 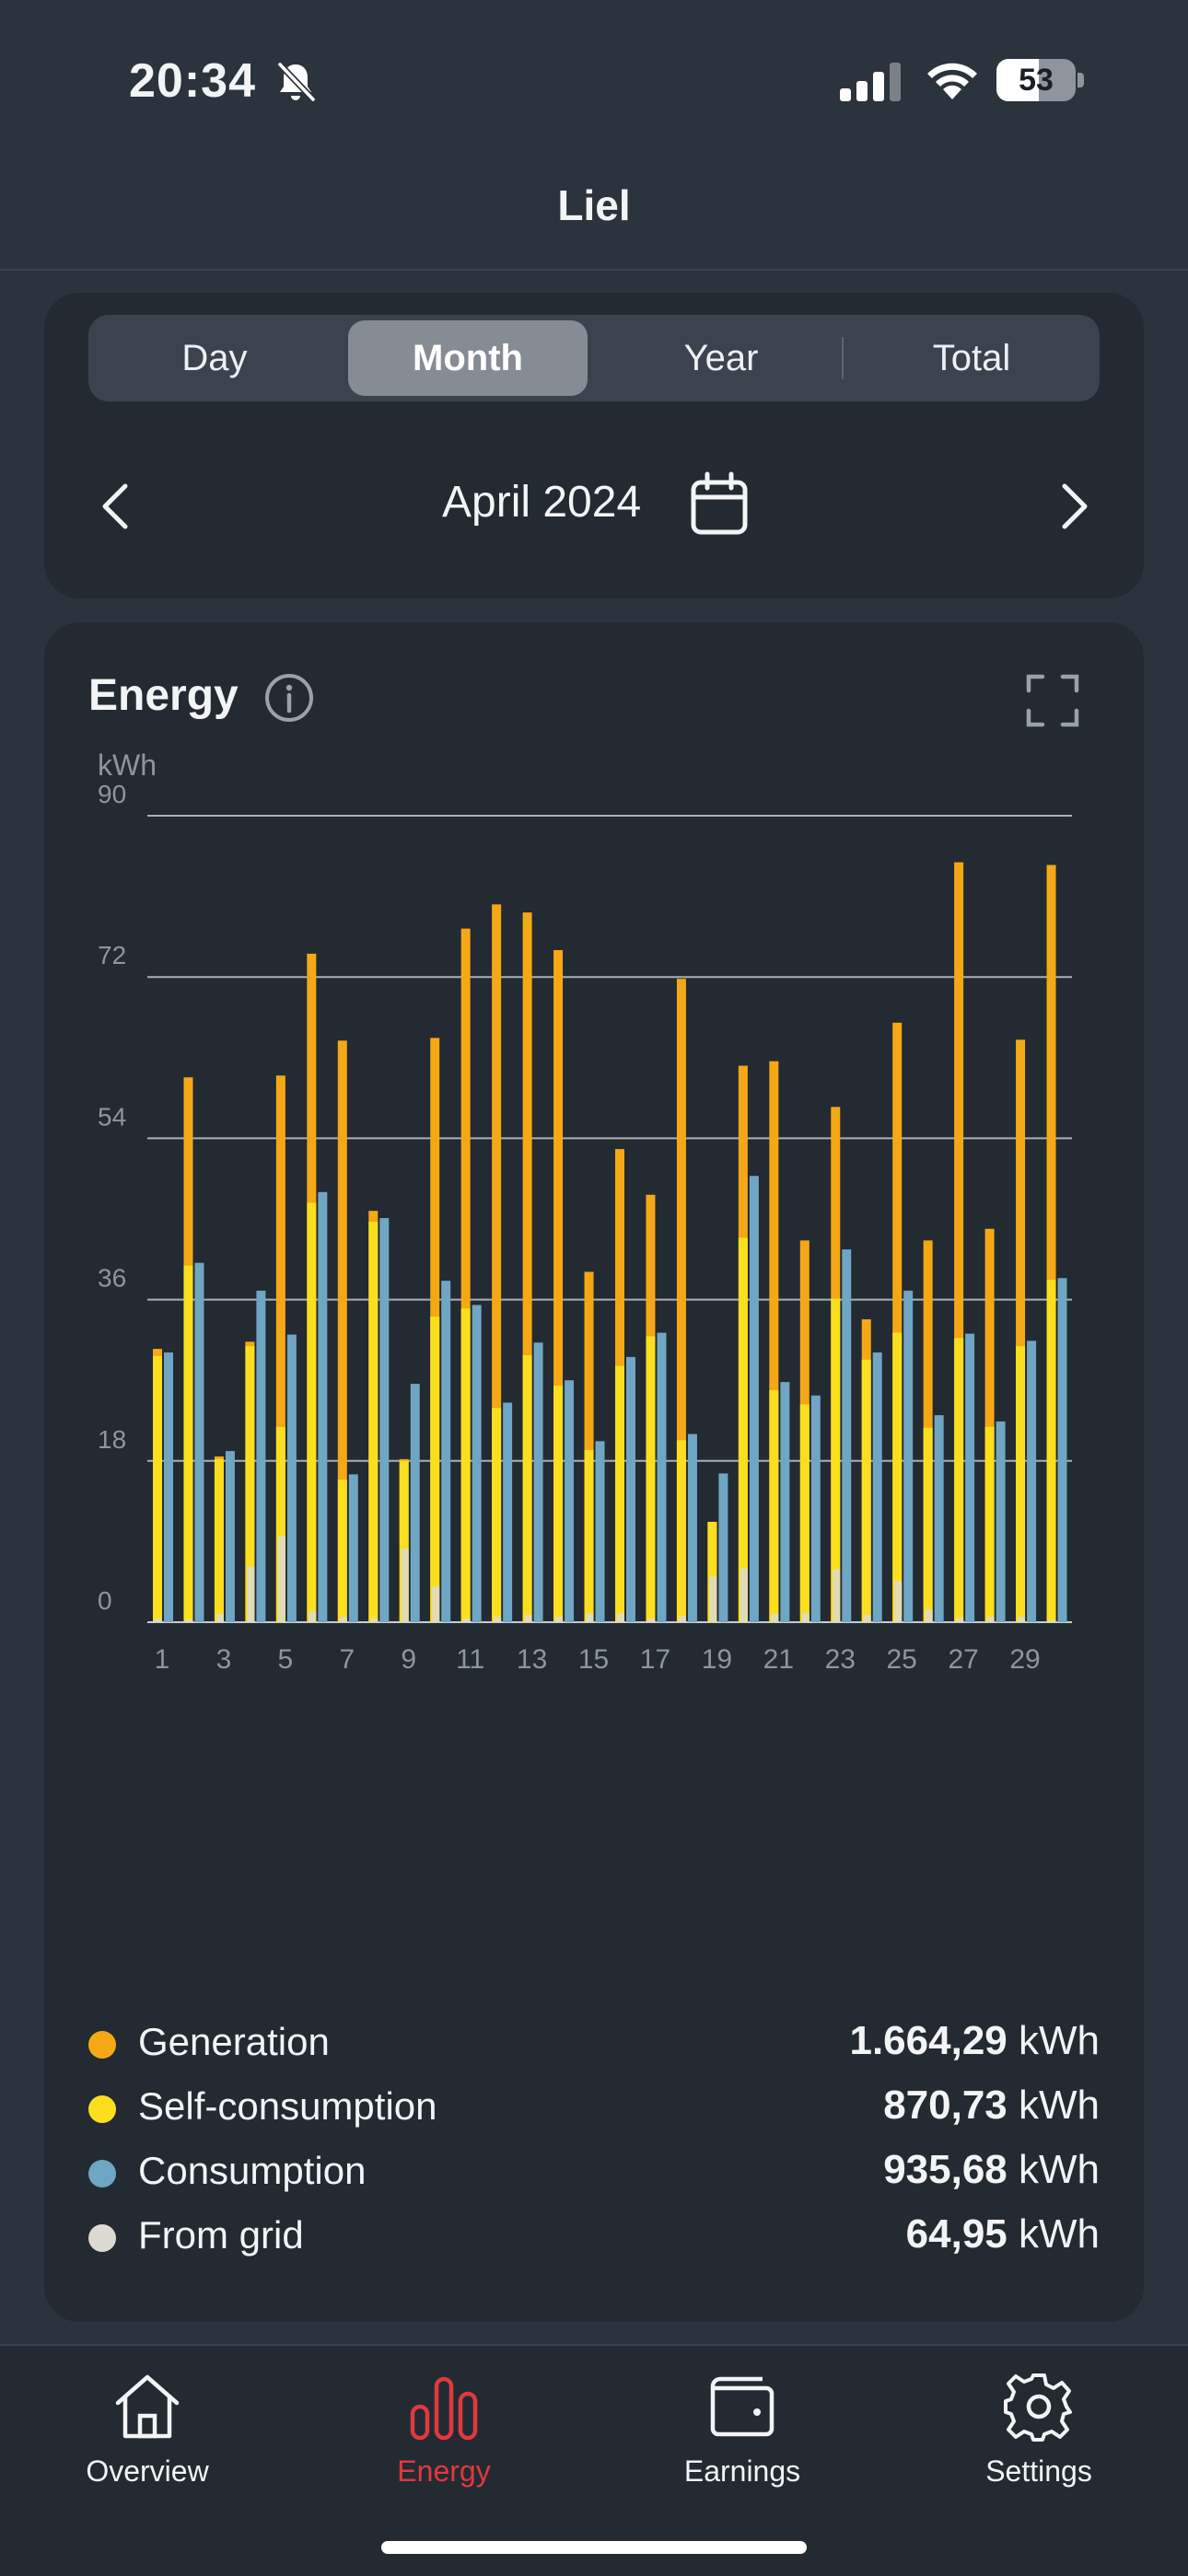 I want to click on header-divider, so click(x=594, y=270).